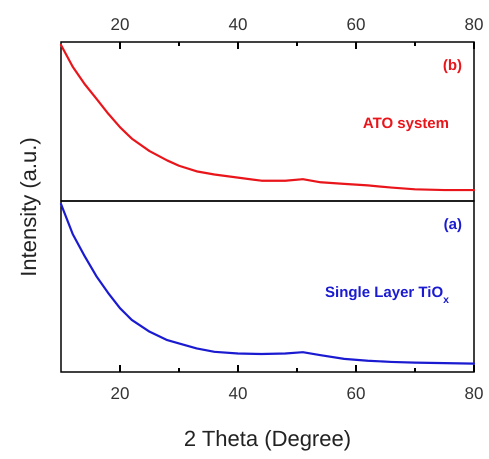 This screenshot has height=459, width=489. I want to click on y-axis-title: Intensity (a.u.), so click(28, 207).